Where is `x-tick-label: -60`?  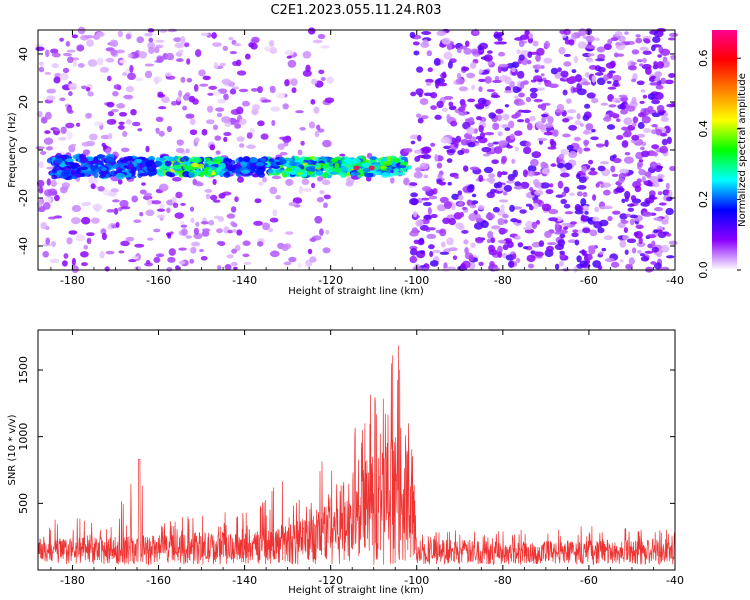 x-tick-label: -60 is located at coordinates (589, 580).